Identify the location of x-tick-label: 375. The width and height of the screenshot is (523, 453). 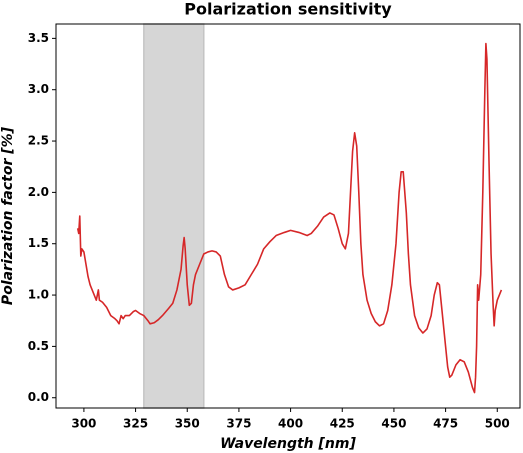
(238, 424).